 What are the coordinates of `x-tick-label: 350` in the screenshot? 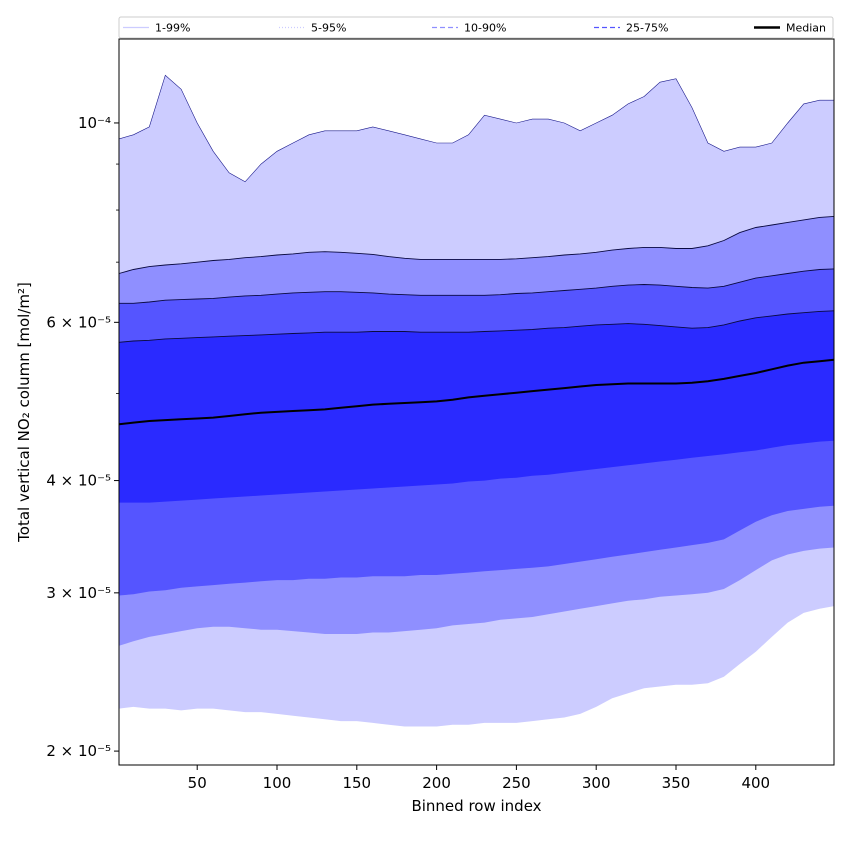 It's located at (676, 783).